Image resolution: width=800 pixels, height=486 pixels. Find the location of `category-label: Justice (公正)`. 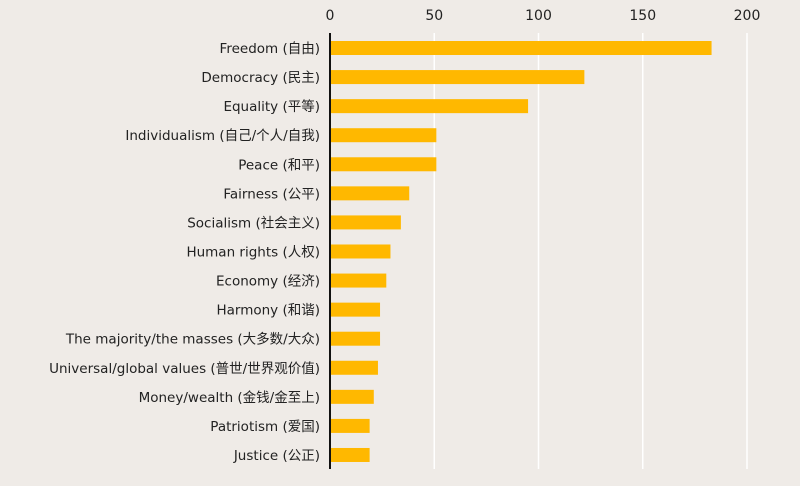

category-label: Justice (公正) is located at coordinates (276, 456).